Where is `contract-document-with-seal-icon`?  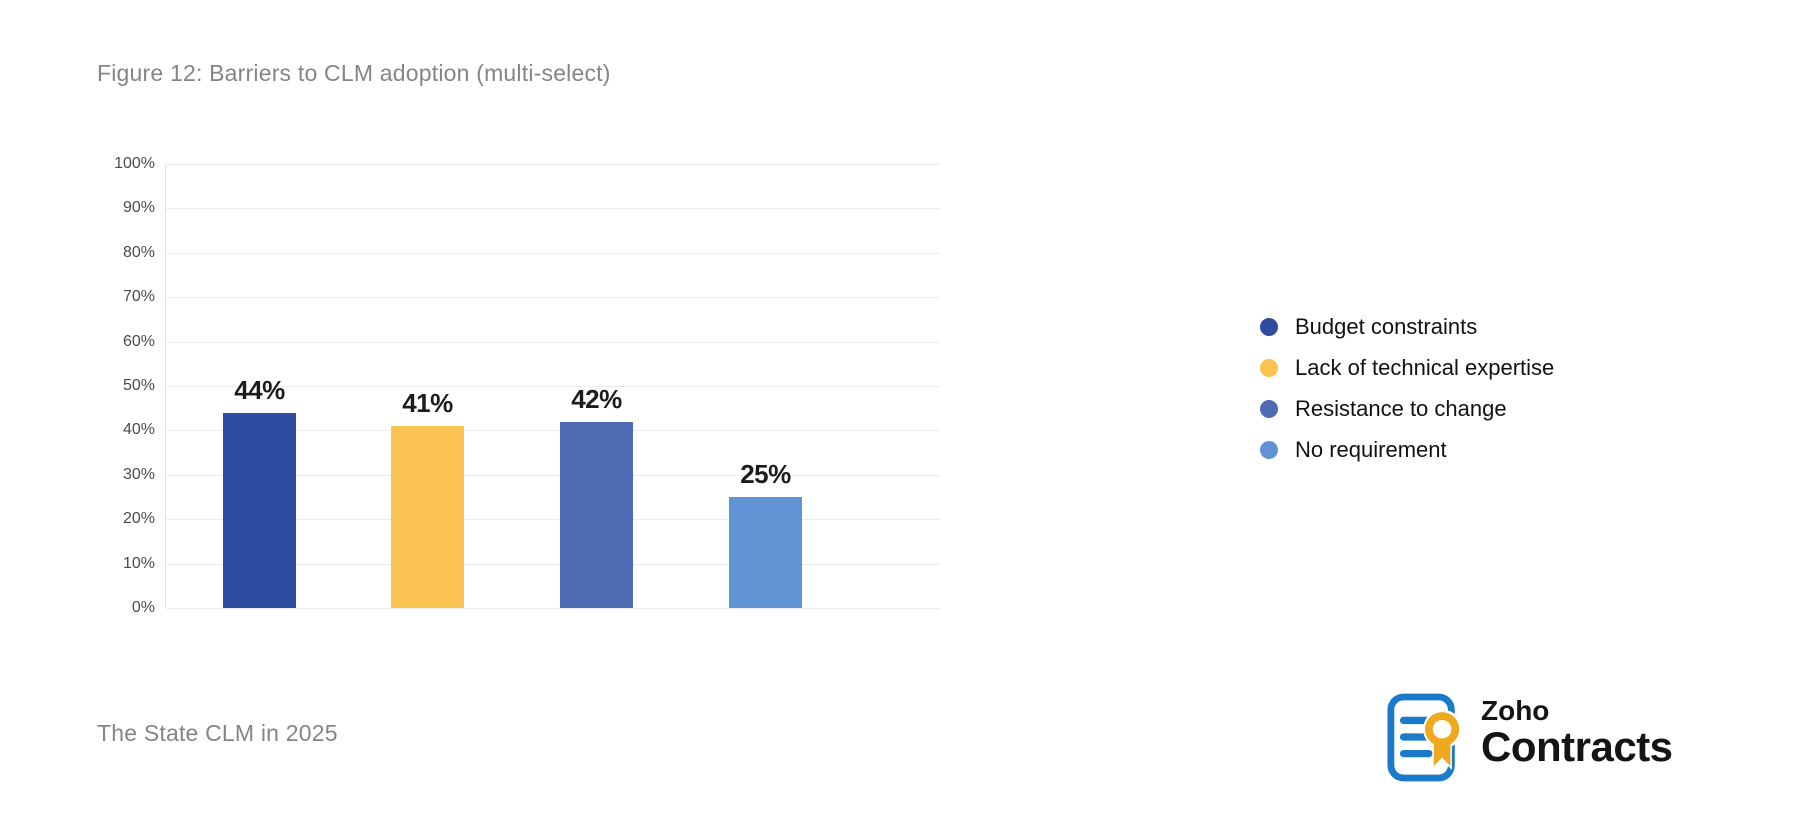
contract-document-with-seal-icon is located at coordinates (1425, 737).